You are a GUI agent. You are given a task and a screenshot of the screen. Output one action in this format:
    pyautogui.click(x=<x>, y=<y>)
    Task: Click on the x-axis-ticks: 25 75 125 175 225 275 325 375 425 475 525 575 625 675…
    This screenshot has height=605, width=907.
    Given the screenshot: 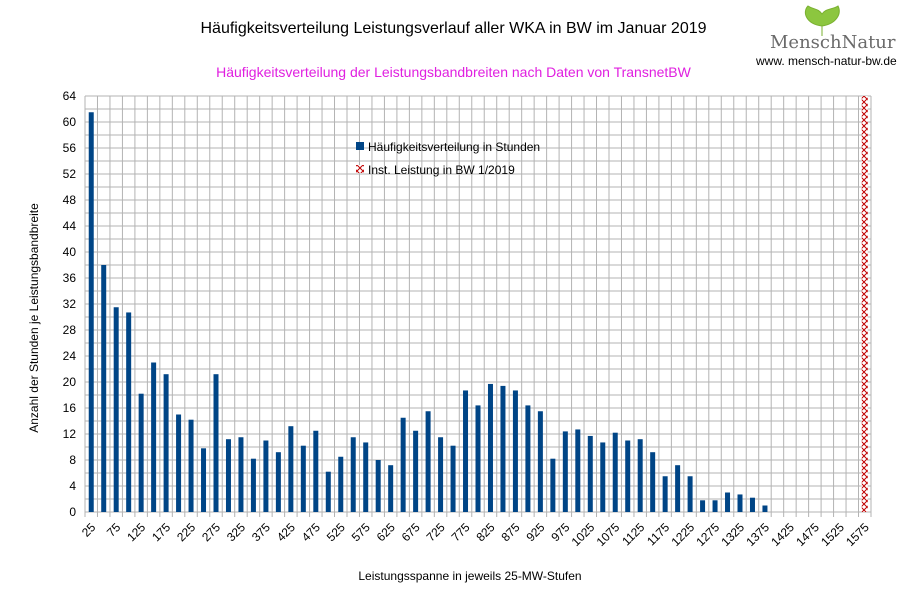 What is the action you would take?
    pyautogui.click(x=475, y=534)
    